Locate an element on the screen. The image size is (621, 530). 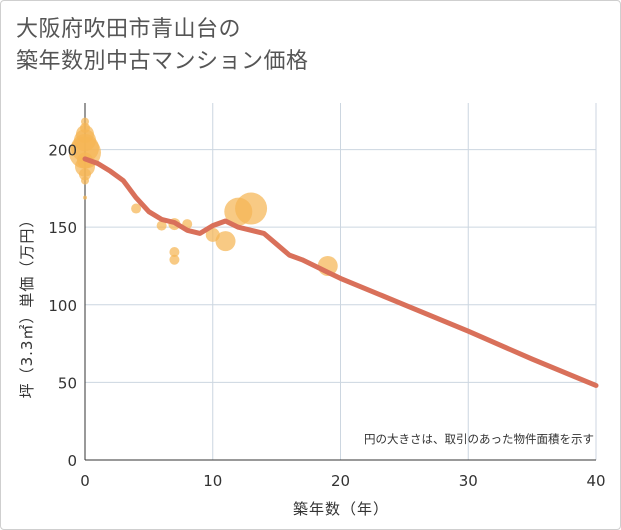
title-line-1: 大阪府吹田市青山台の is located at coordinates (129, 29).